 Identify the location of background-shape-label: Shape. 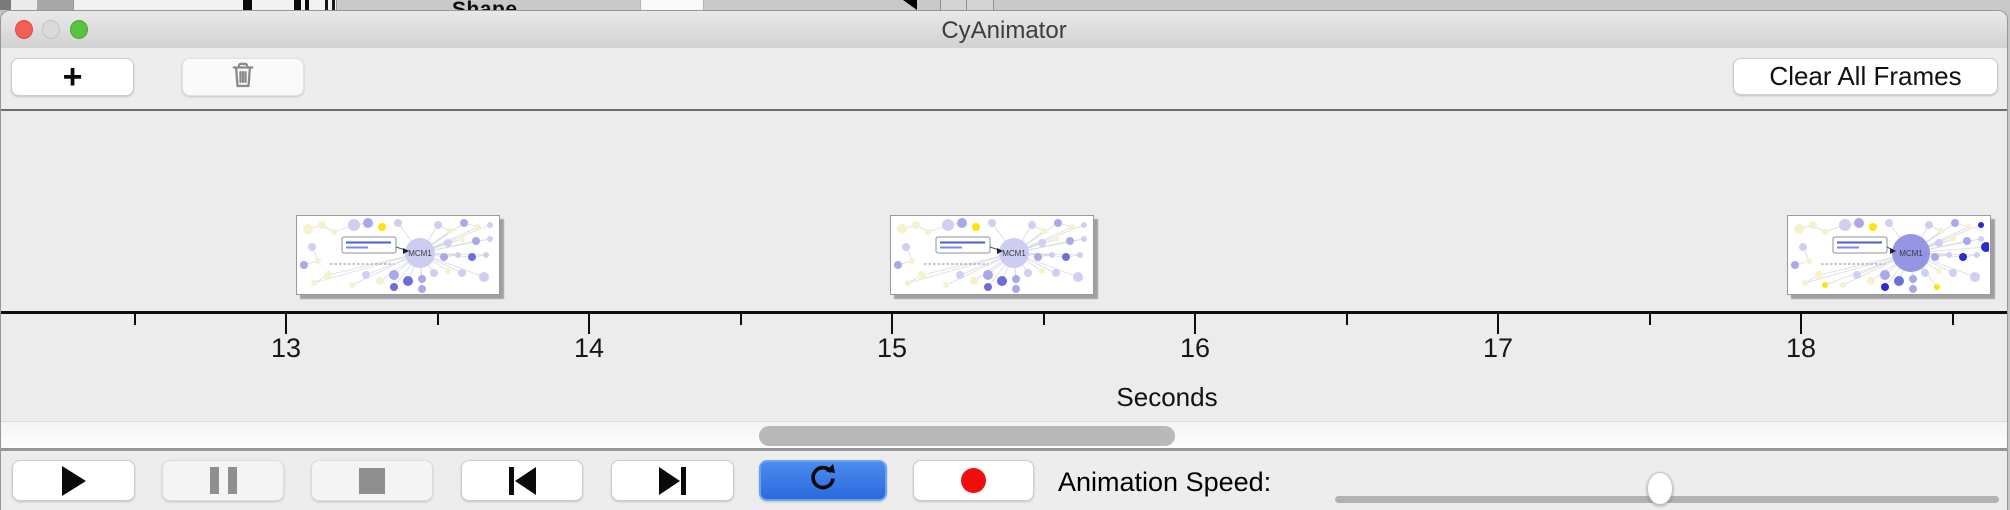
(485, 5).